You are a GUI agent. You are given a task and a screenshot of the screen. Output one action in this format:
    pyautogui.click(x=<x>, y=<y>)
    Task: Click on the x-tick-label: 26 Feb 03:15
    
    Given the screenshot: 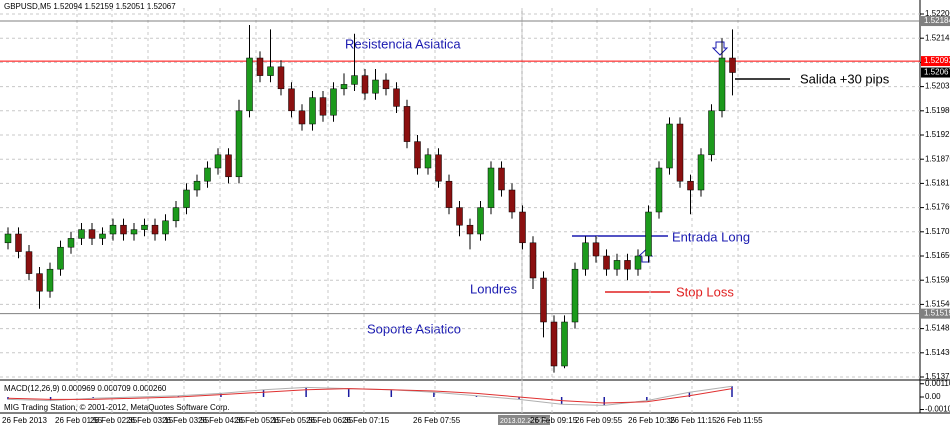 What is the action you would take?
    pyautogui.click(x=150, y=420)
    